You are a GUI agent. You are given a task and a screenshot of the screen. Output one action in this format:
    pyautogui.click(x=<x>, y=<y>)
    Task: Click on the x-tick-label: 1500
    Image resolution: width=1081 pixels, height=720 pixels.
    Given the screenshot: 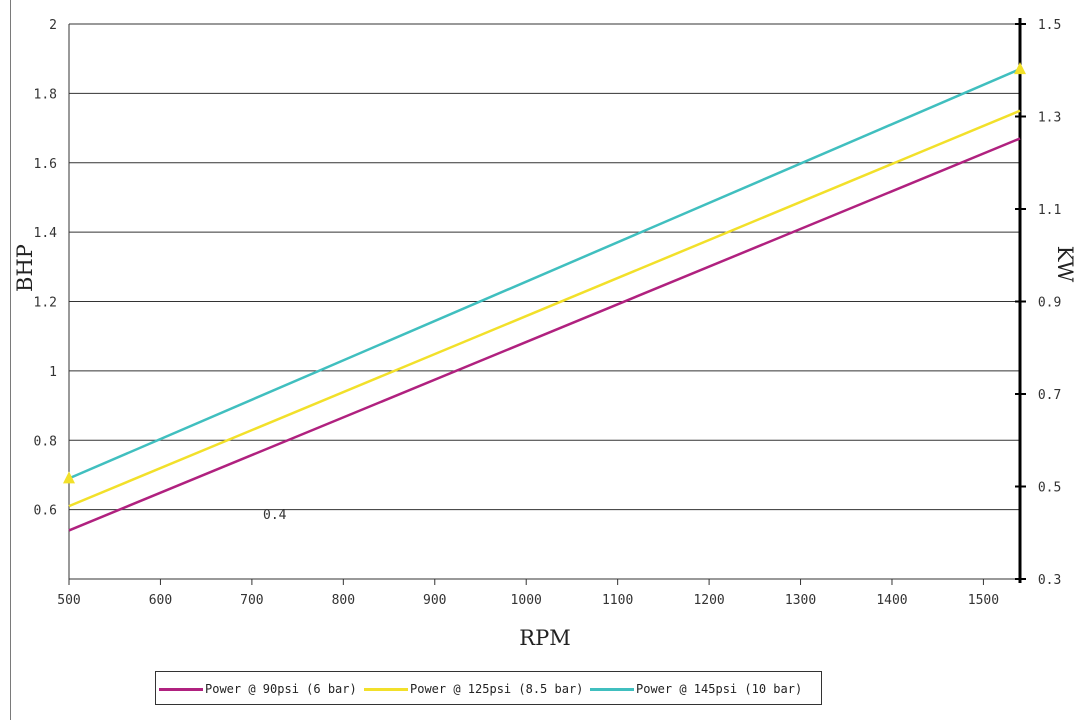 What is the action you would take?
    pyautogui.click(x=983, y=600)
    